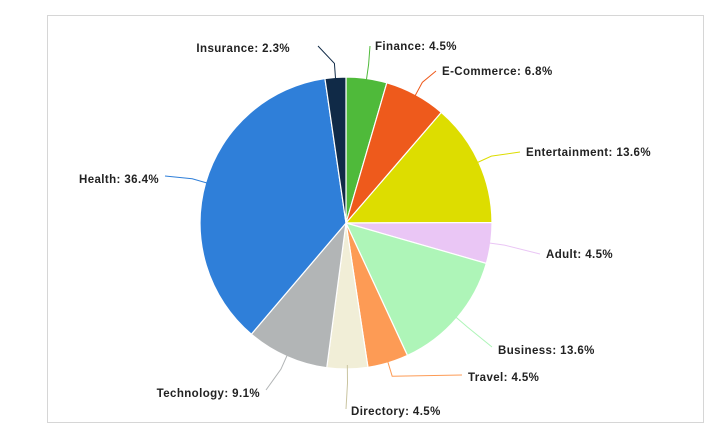  Describe the element at coordinates (347, 387) in the screenshot. I see `leader-line-directory` at that location.